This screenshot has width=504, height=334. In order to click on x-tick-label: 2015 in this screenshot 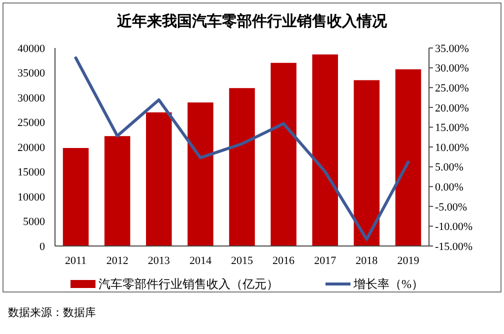, I will do `click(242, 261)`.